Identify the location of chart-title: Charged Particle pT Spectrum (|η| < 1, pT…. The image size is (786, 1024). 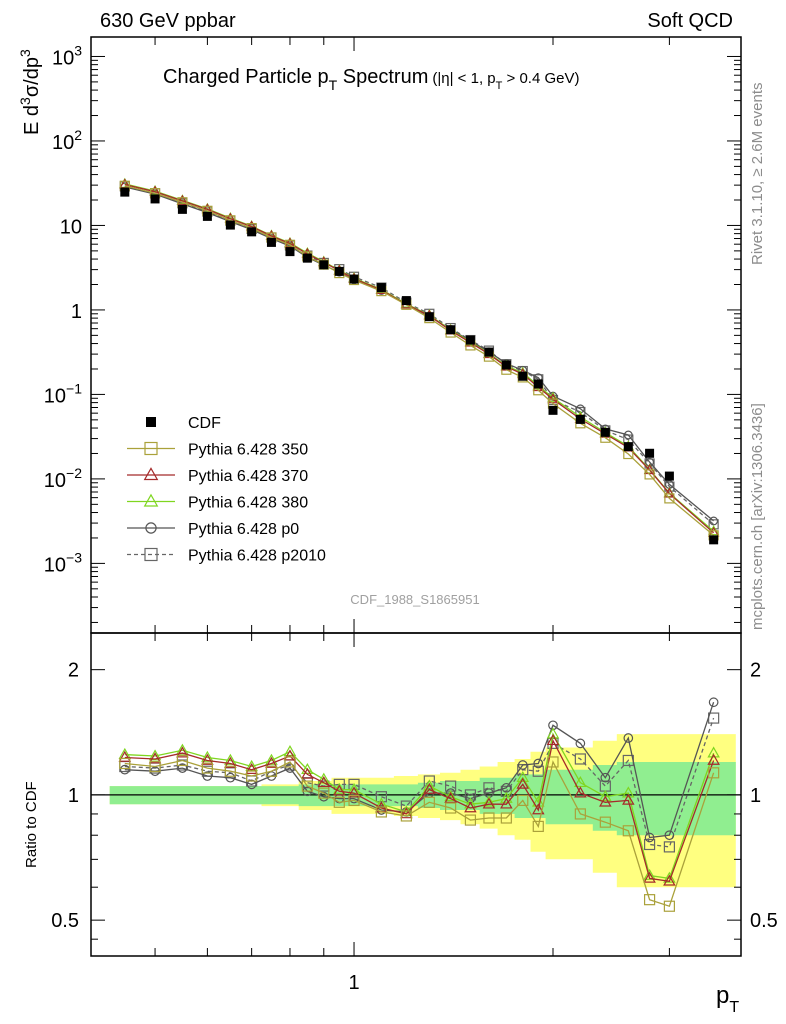
(371, 79).